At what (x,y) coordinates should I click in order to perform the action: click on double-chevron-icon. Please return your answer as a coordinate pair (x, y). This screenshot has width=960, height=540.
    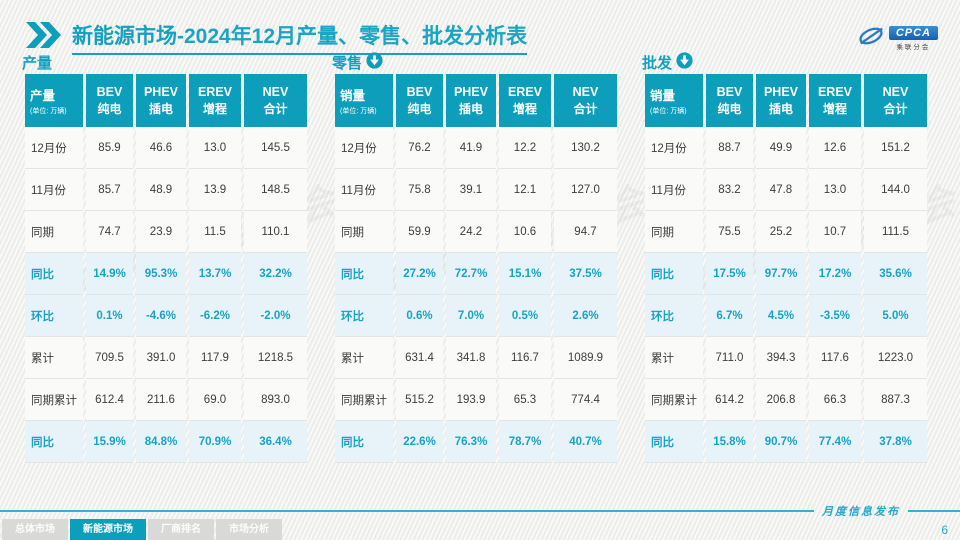
    Looking at the image, I should click on (44, 37).